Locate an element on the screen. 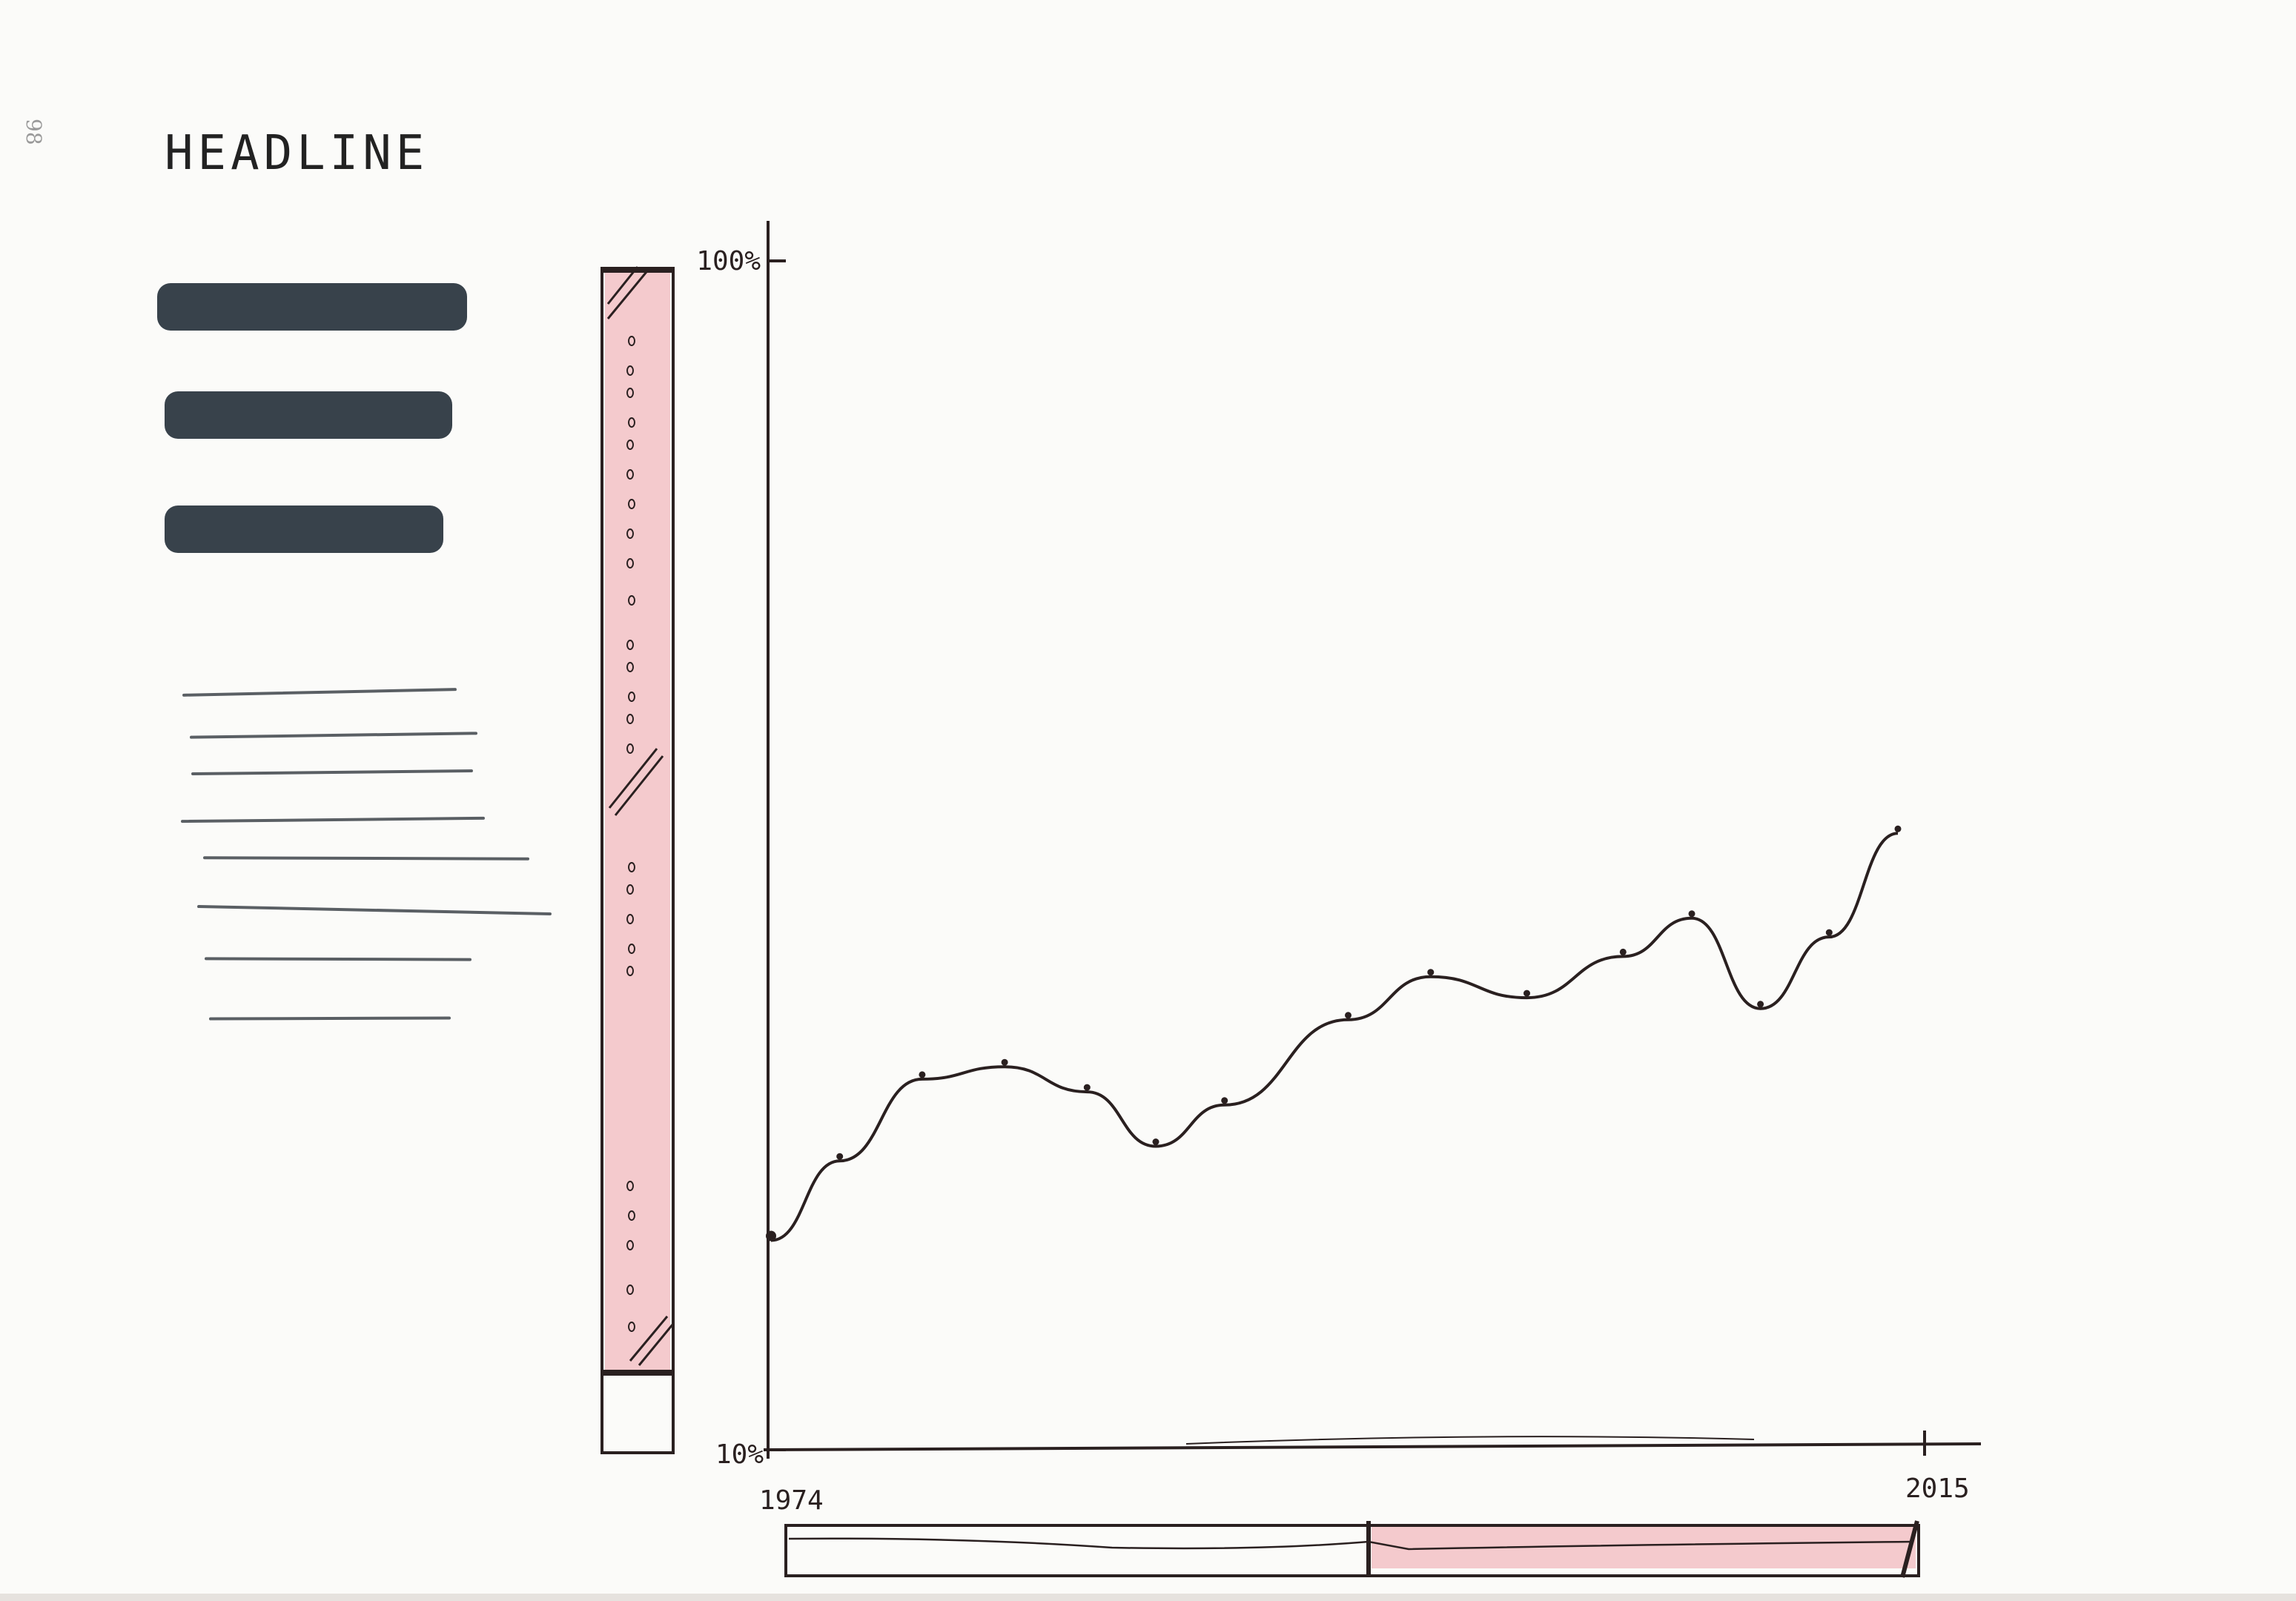 The image size is (2296, 1601). horizontal-slider-track is located at coordinates (1352, 1550).